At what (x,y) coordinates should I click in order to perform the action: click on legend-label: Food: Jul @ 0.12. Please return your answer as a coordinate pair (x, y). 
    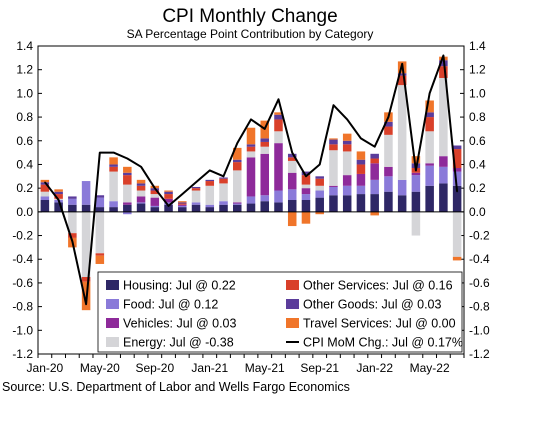
    Looking at the image, I should click on (170, 305).